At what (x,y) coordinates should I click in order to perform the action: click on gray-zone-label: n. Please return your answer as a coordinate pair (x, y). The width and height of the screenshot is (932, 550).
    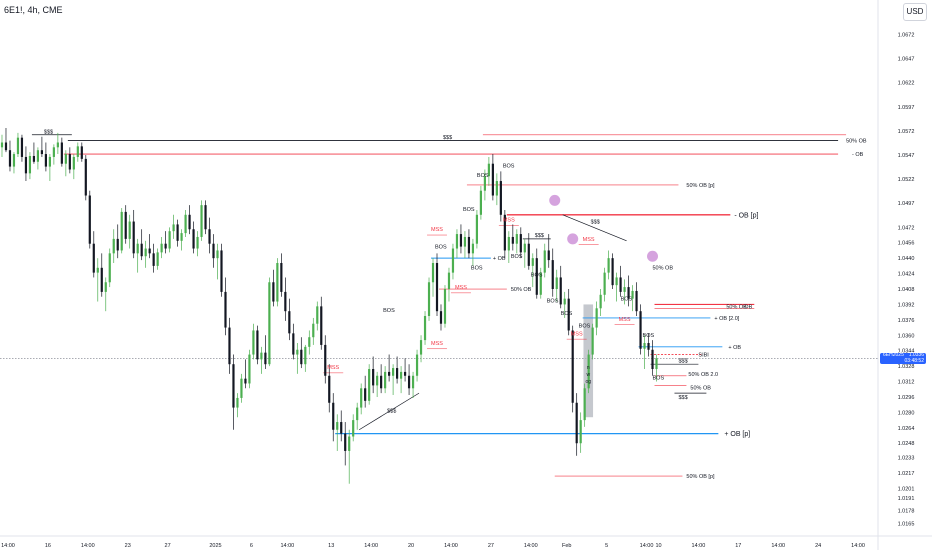
    Looking at the image, I should click on (588, 368).